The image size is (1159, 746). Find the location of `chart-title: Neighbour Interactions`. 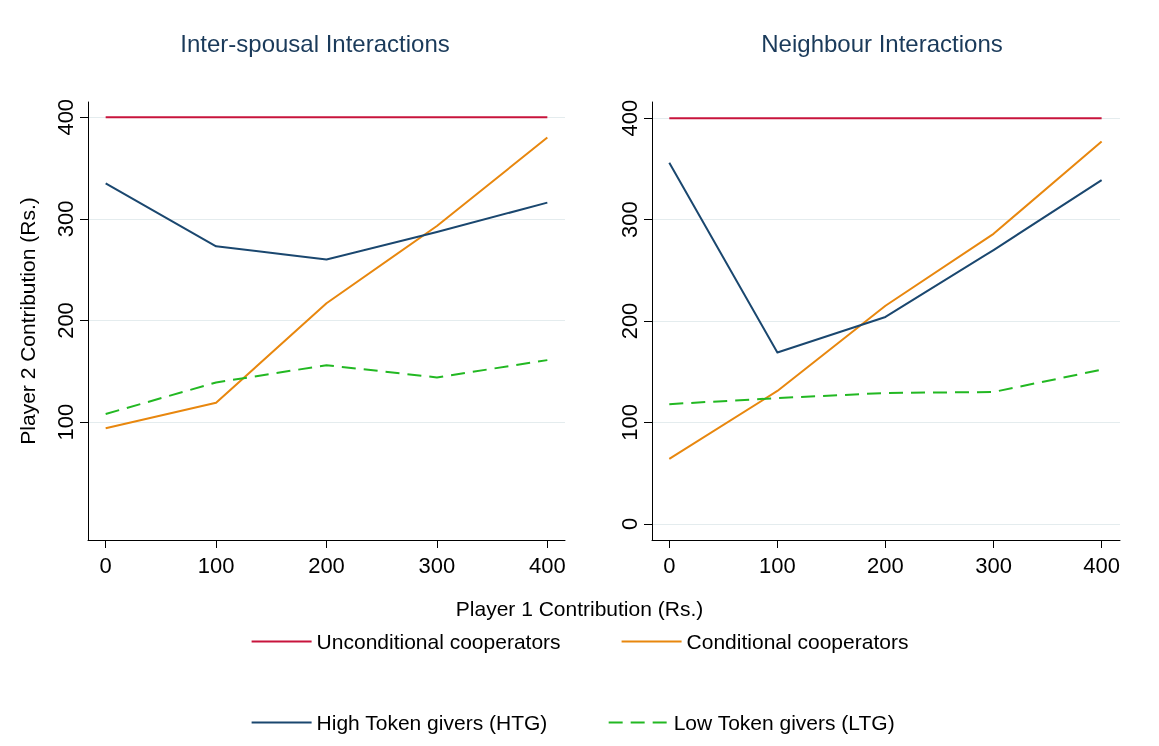

chart-title: Neighbour Interactions is located at coordinates (882, 43).